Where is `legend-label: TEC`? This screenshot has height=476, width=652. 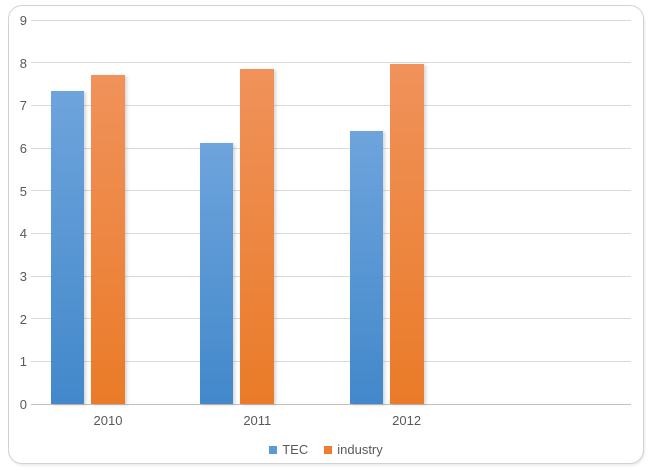 legend-label: TEC is located at coordinates (295, 449).